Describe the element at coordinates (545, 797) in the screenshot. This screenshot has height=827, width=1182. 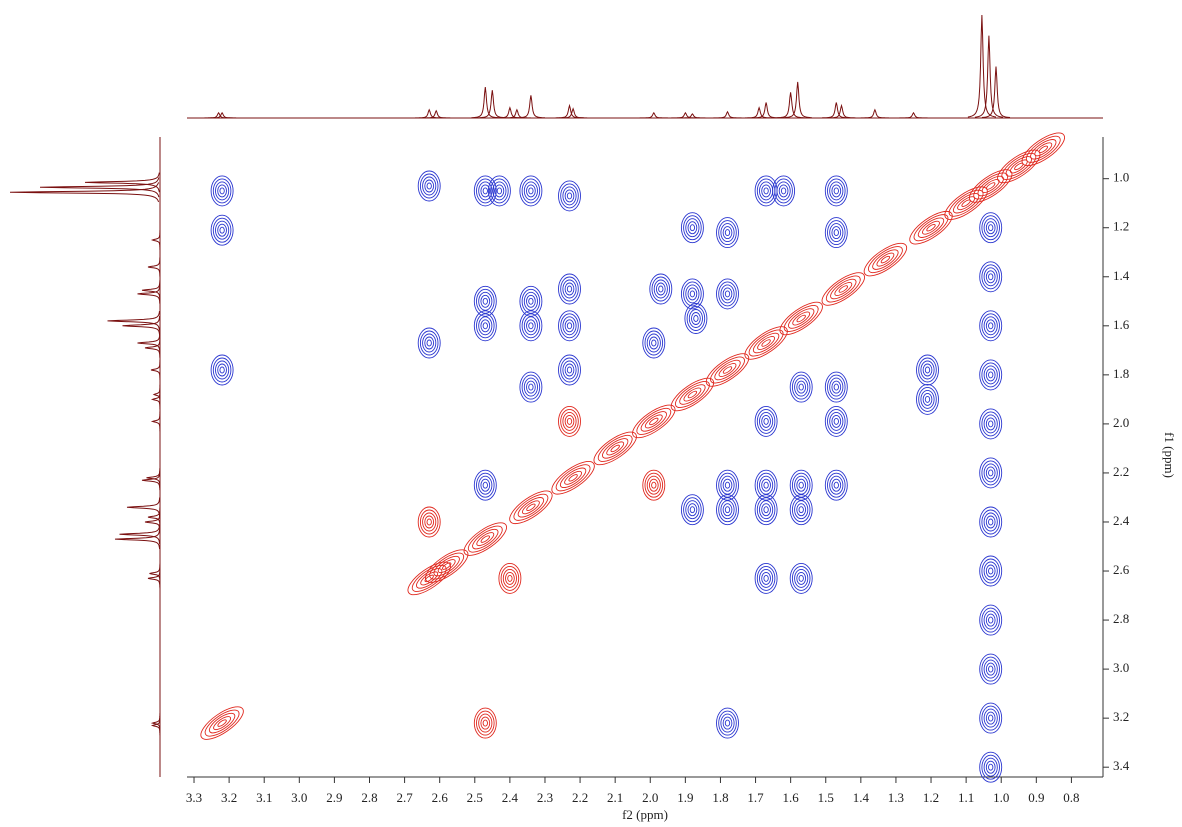
I see `x-tick-label: 2.3` at that location.